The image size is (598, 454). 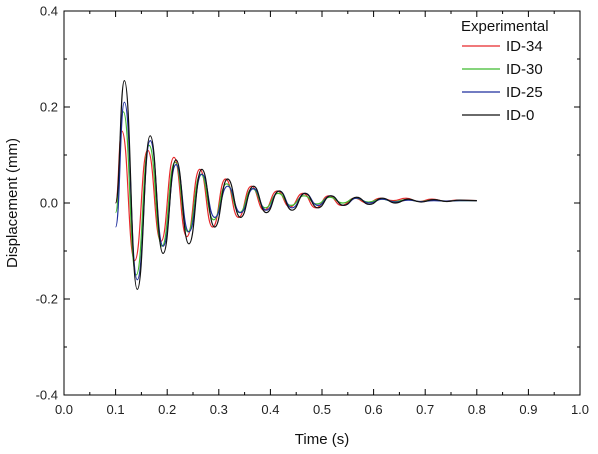 I want to click on x-axis-title: Time (s), so click(x=322, y=439).